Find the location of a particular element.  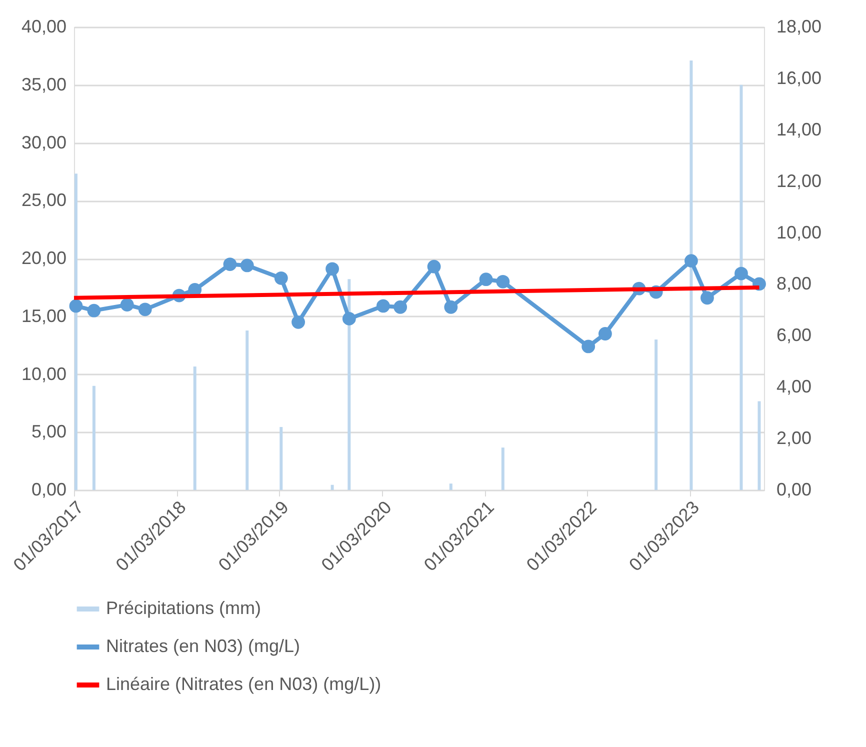

legend-label: Linéaire (Nitrates (en N03) (mg/L)) is located at coordinates (244, 684).